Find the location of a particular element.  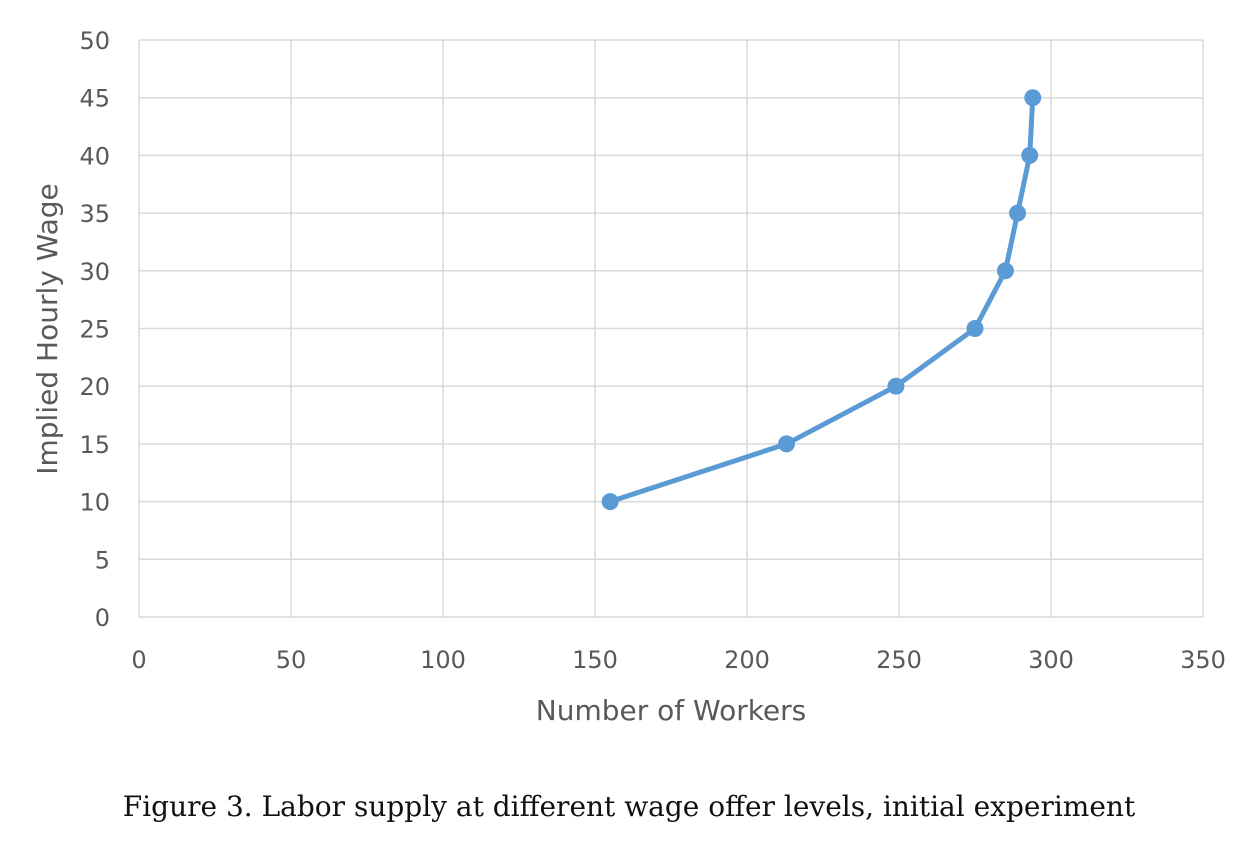

y-tick-label-30: 30 is located at coordinates (94, 272).